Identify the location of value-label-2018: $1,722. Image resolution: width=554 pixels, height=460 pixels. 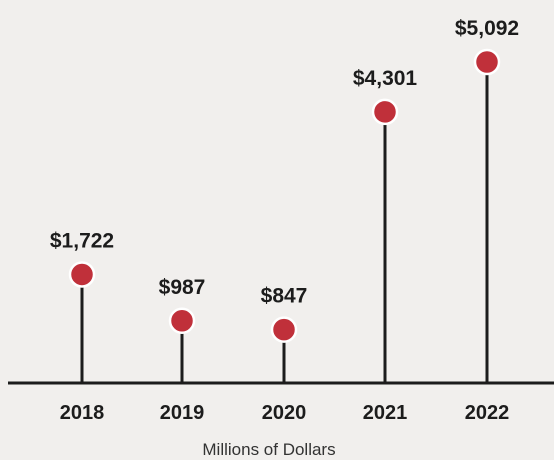
(82, 240).